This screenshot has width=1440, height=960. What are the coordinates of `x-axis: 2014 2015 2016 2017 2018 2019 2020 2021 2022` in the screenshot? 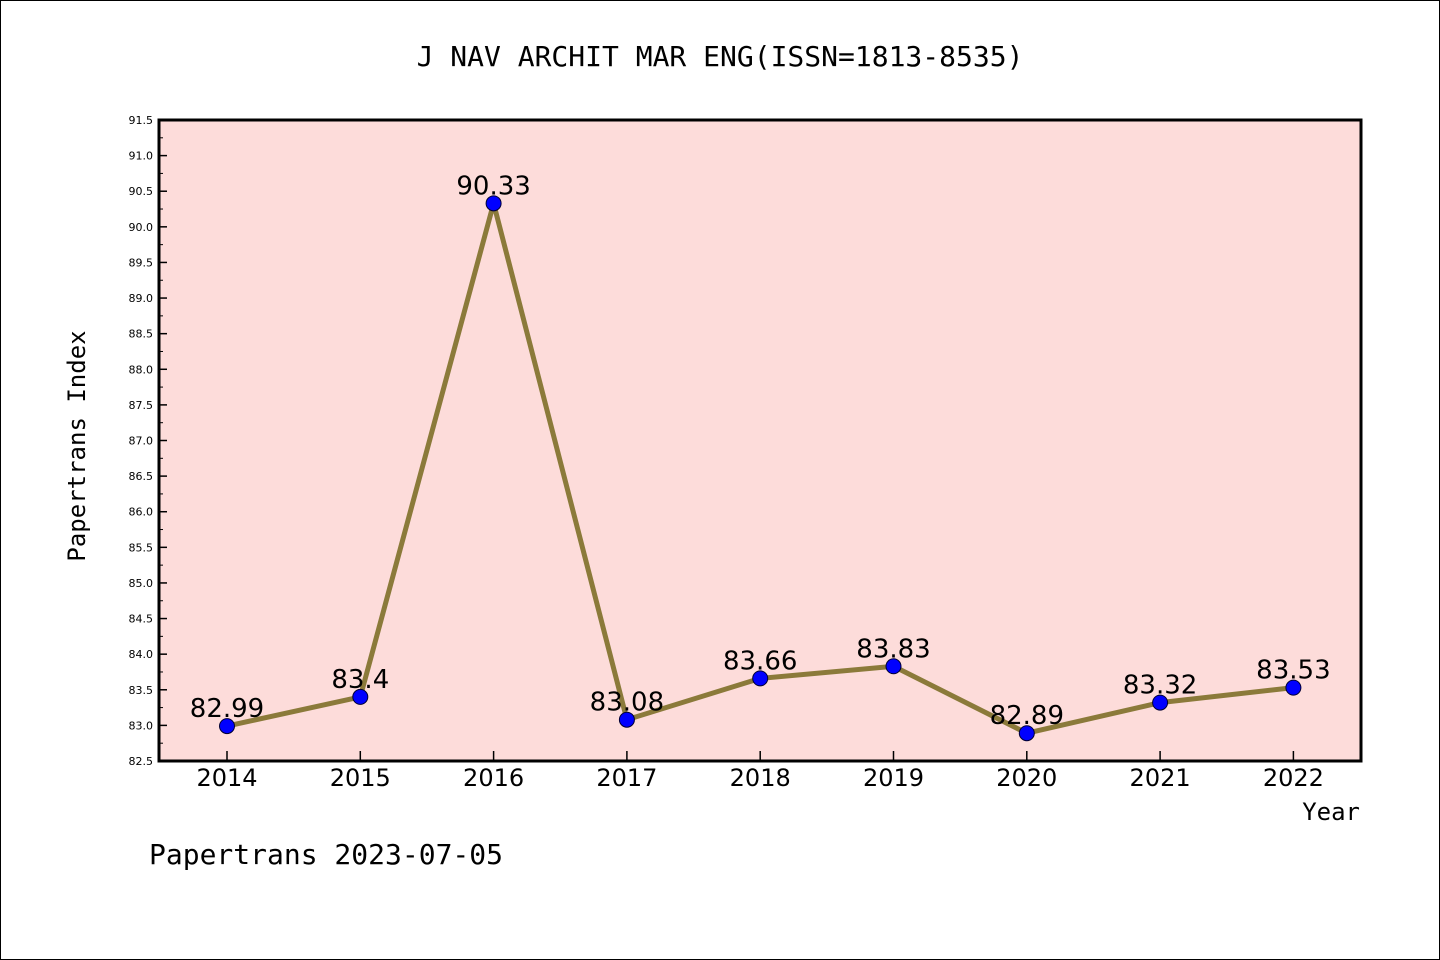 It's located at (760, 771).